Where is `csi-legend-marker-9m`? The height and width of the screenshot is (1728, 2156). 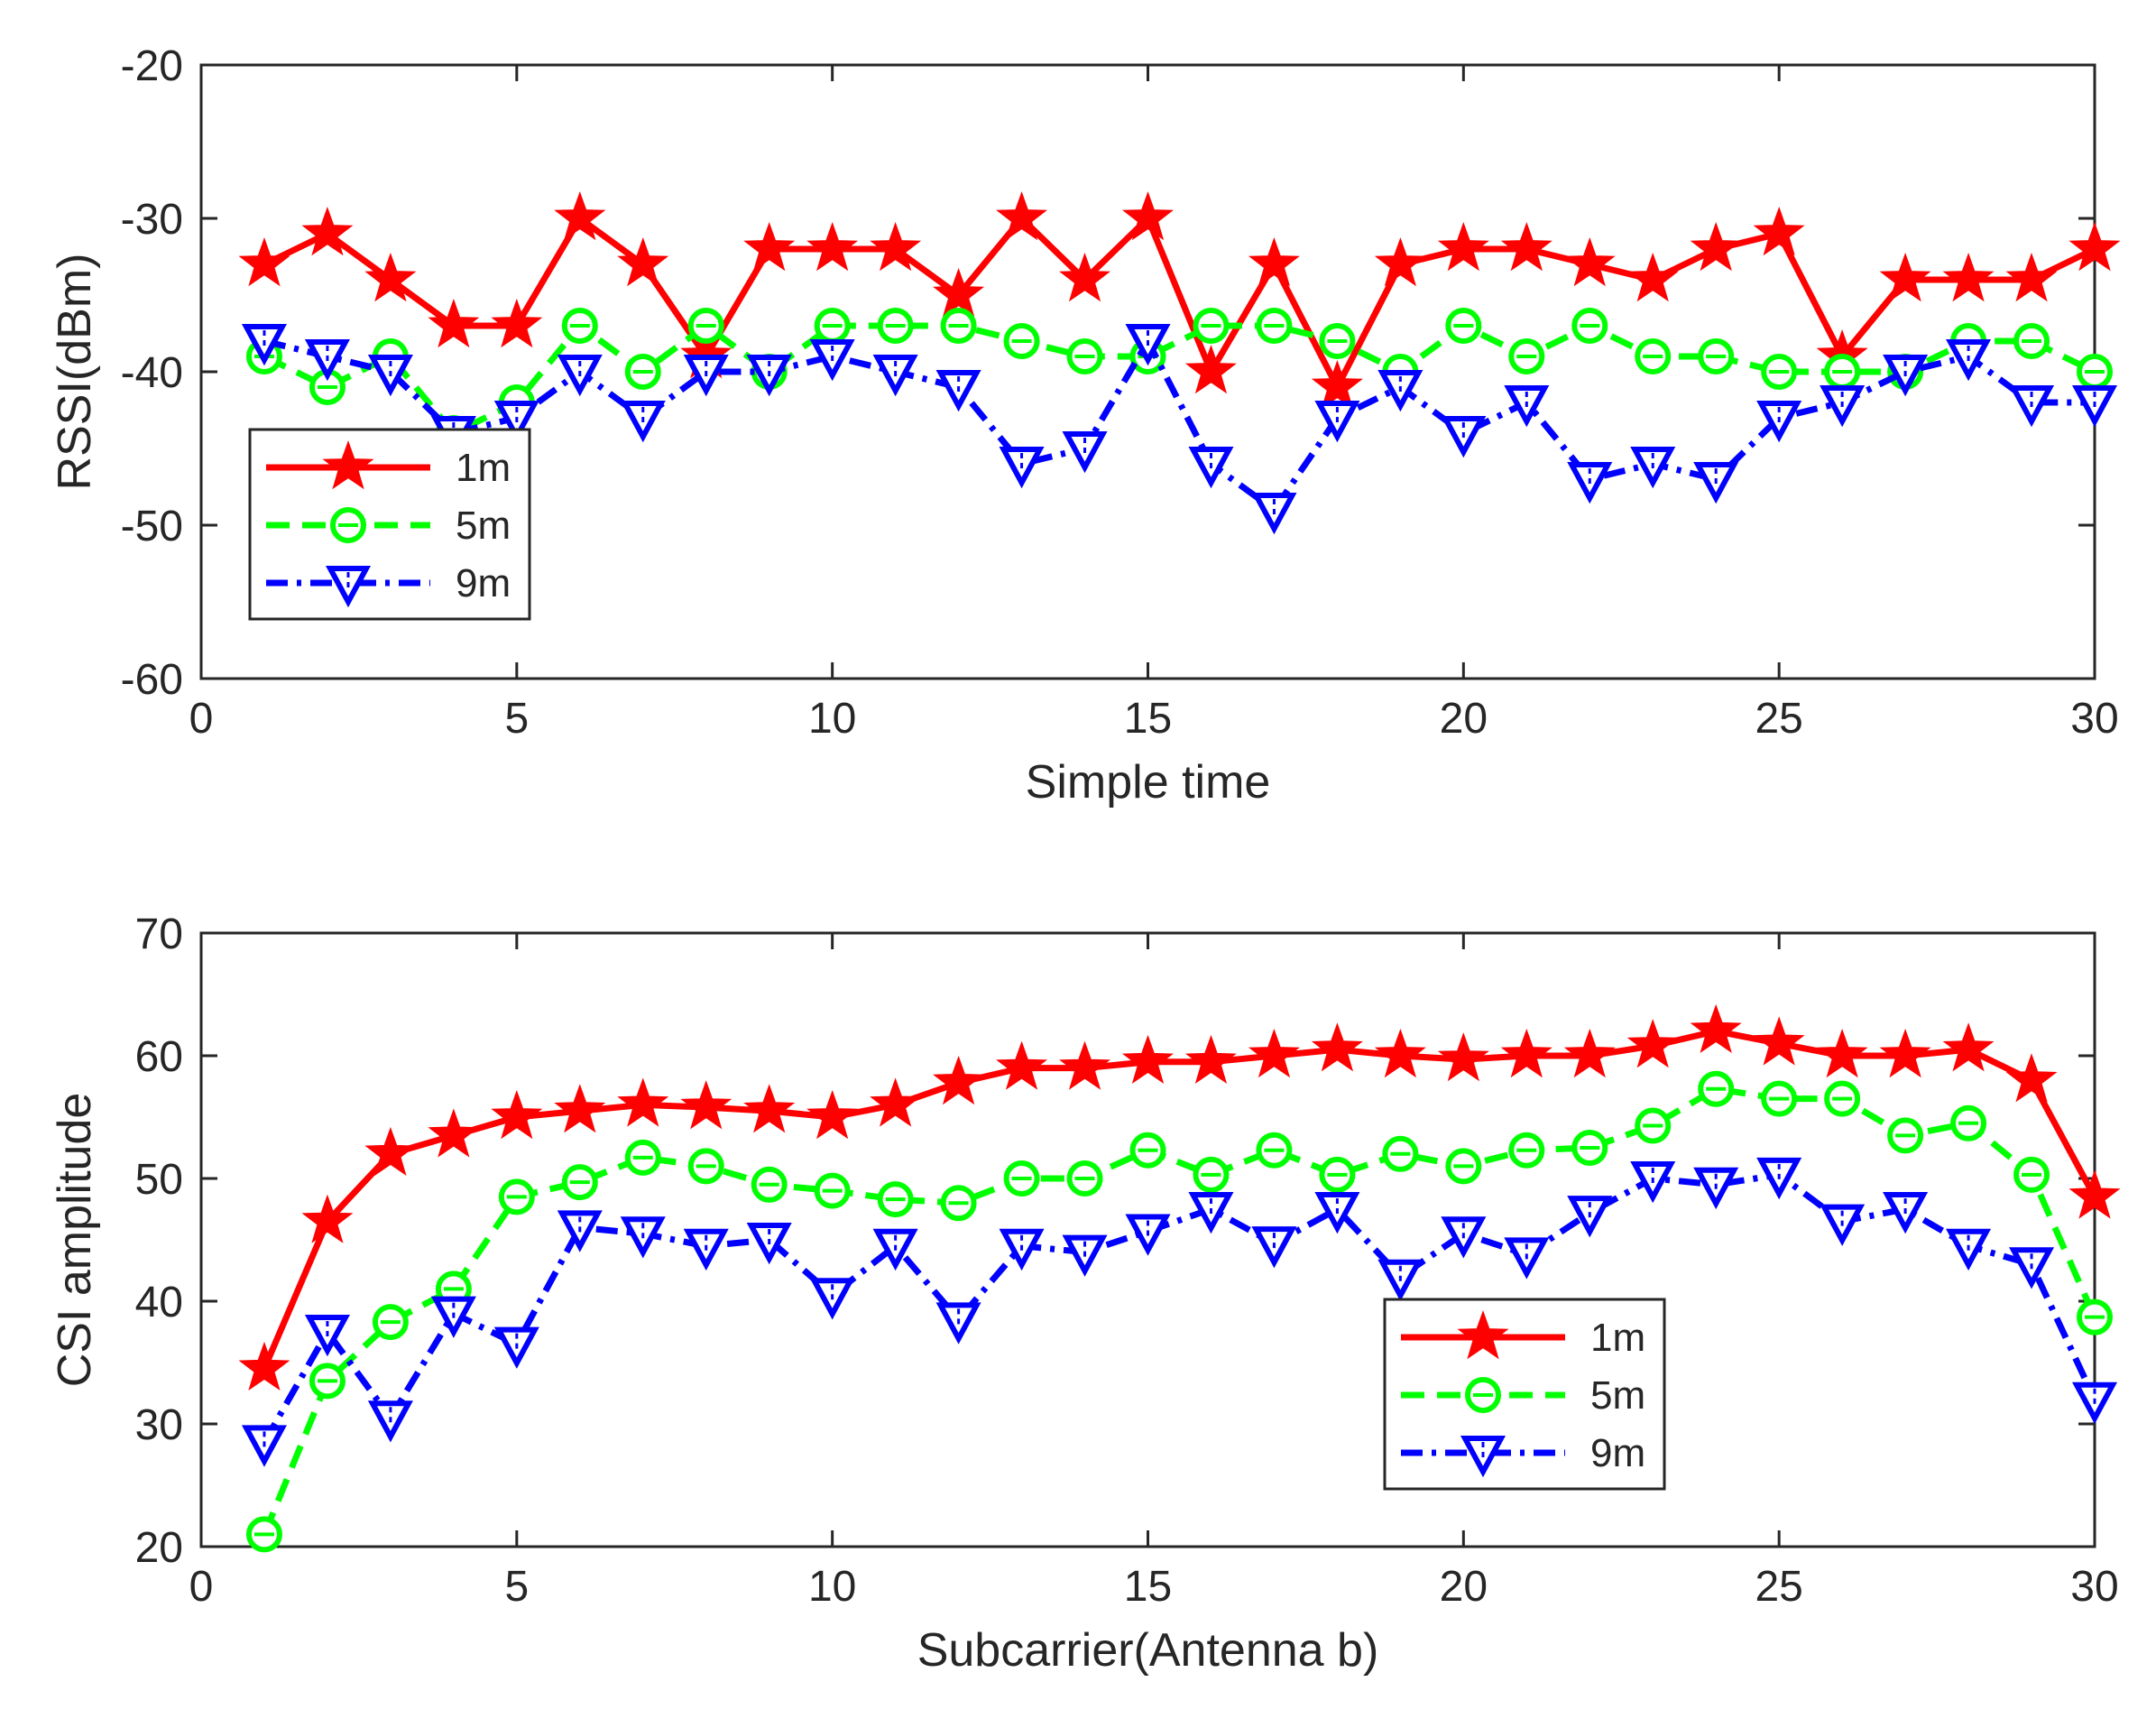
csi-legend-marker-9m is located at coordinates (1483, 1457).